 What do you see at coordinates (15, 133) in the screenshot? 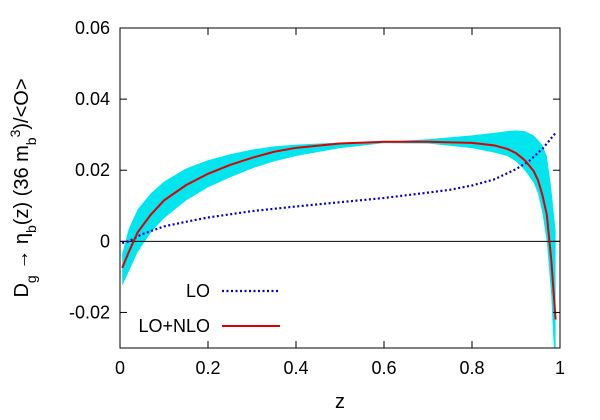
I see `y-axis-title-sup: 3` at bounding box center [15, 133].